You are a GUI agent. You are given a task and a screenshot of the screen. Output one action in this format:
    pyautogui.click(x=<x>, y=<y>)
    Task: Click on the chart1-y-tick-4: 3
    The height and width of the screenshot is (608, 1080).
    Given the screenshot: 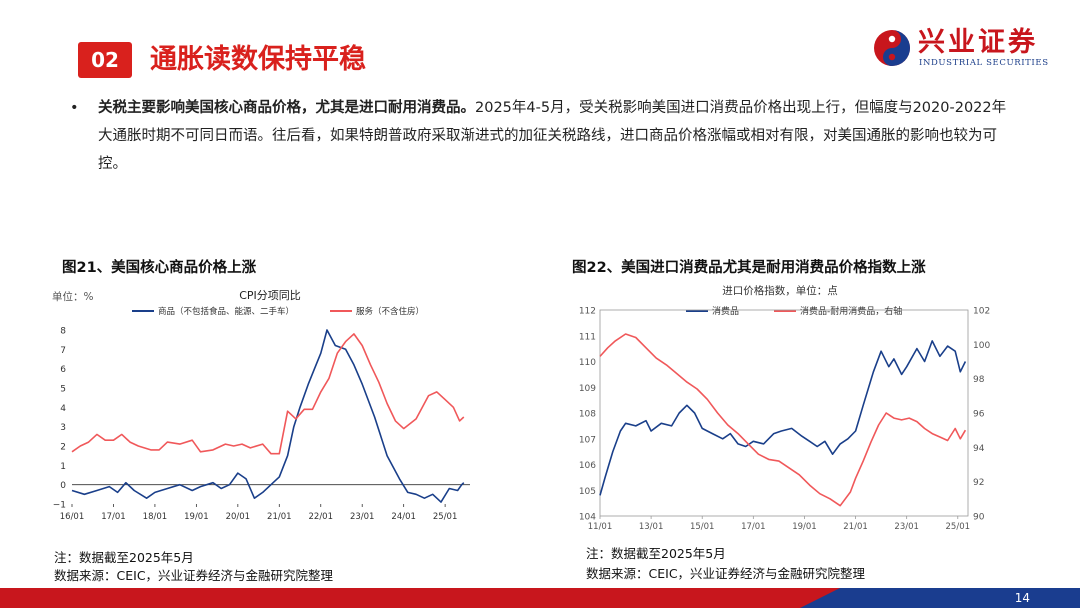 What is the action you would take?
    pyautogui.click(x=63, y=428)
    